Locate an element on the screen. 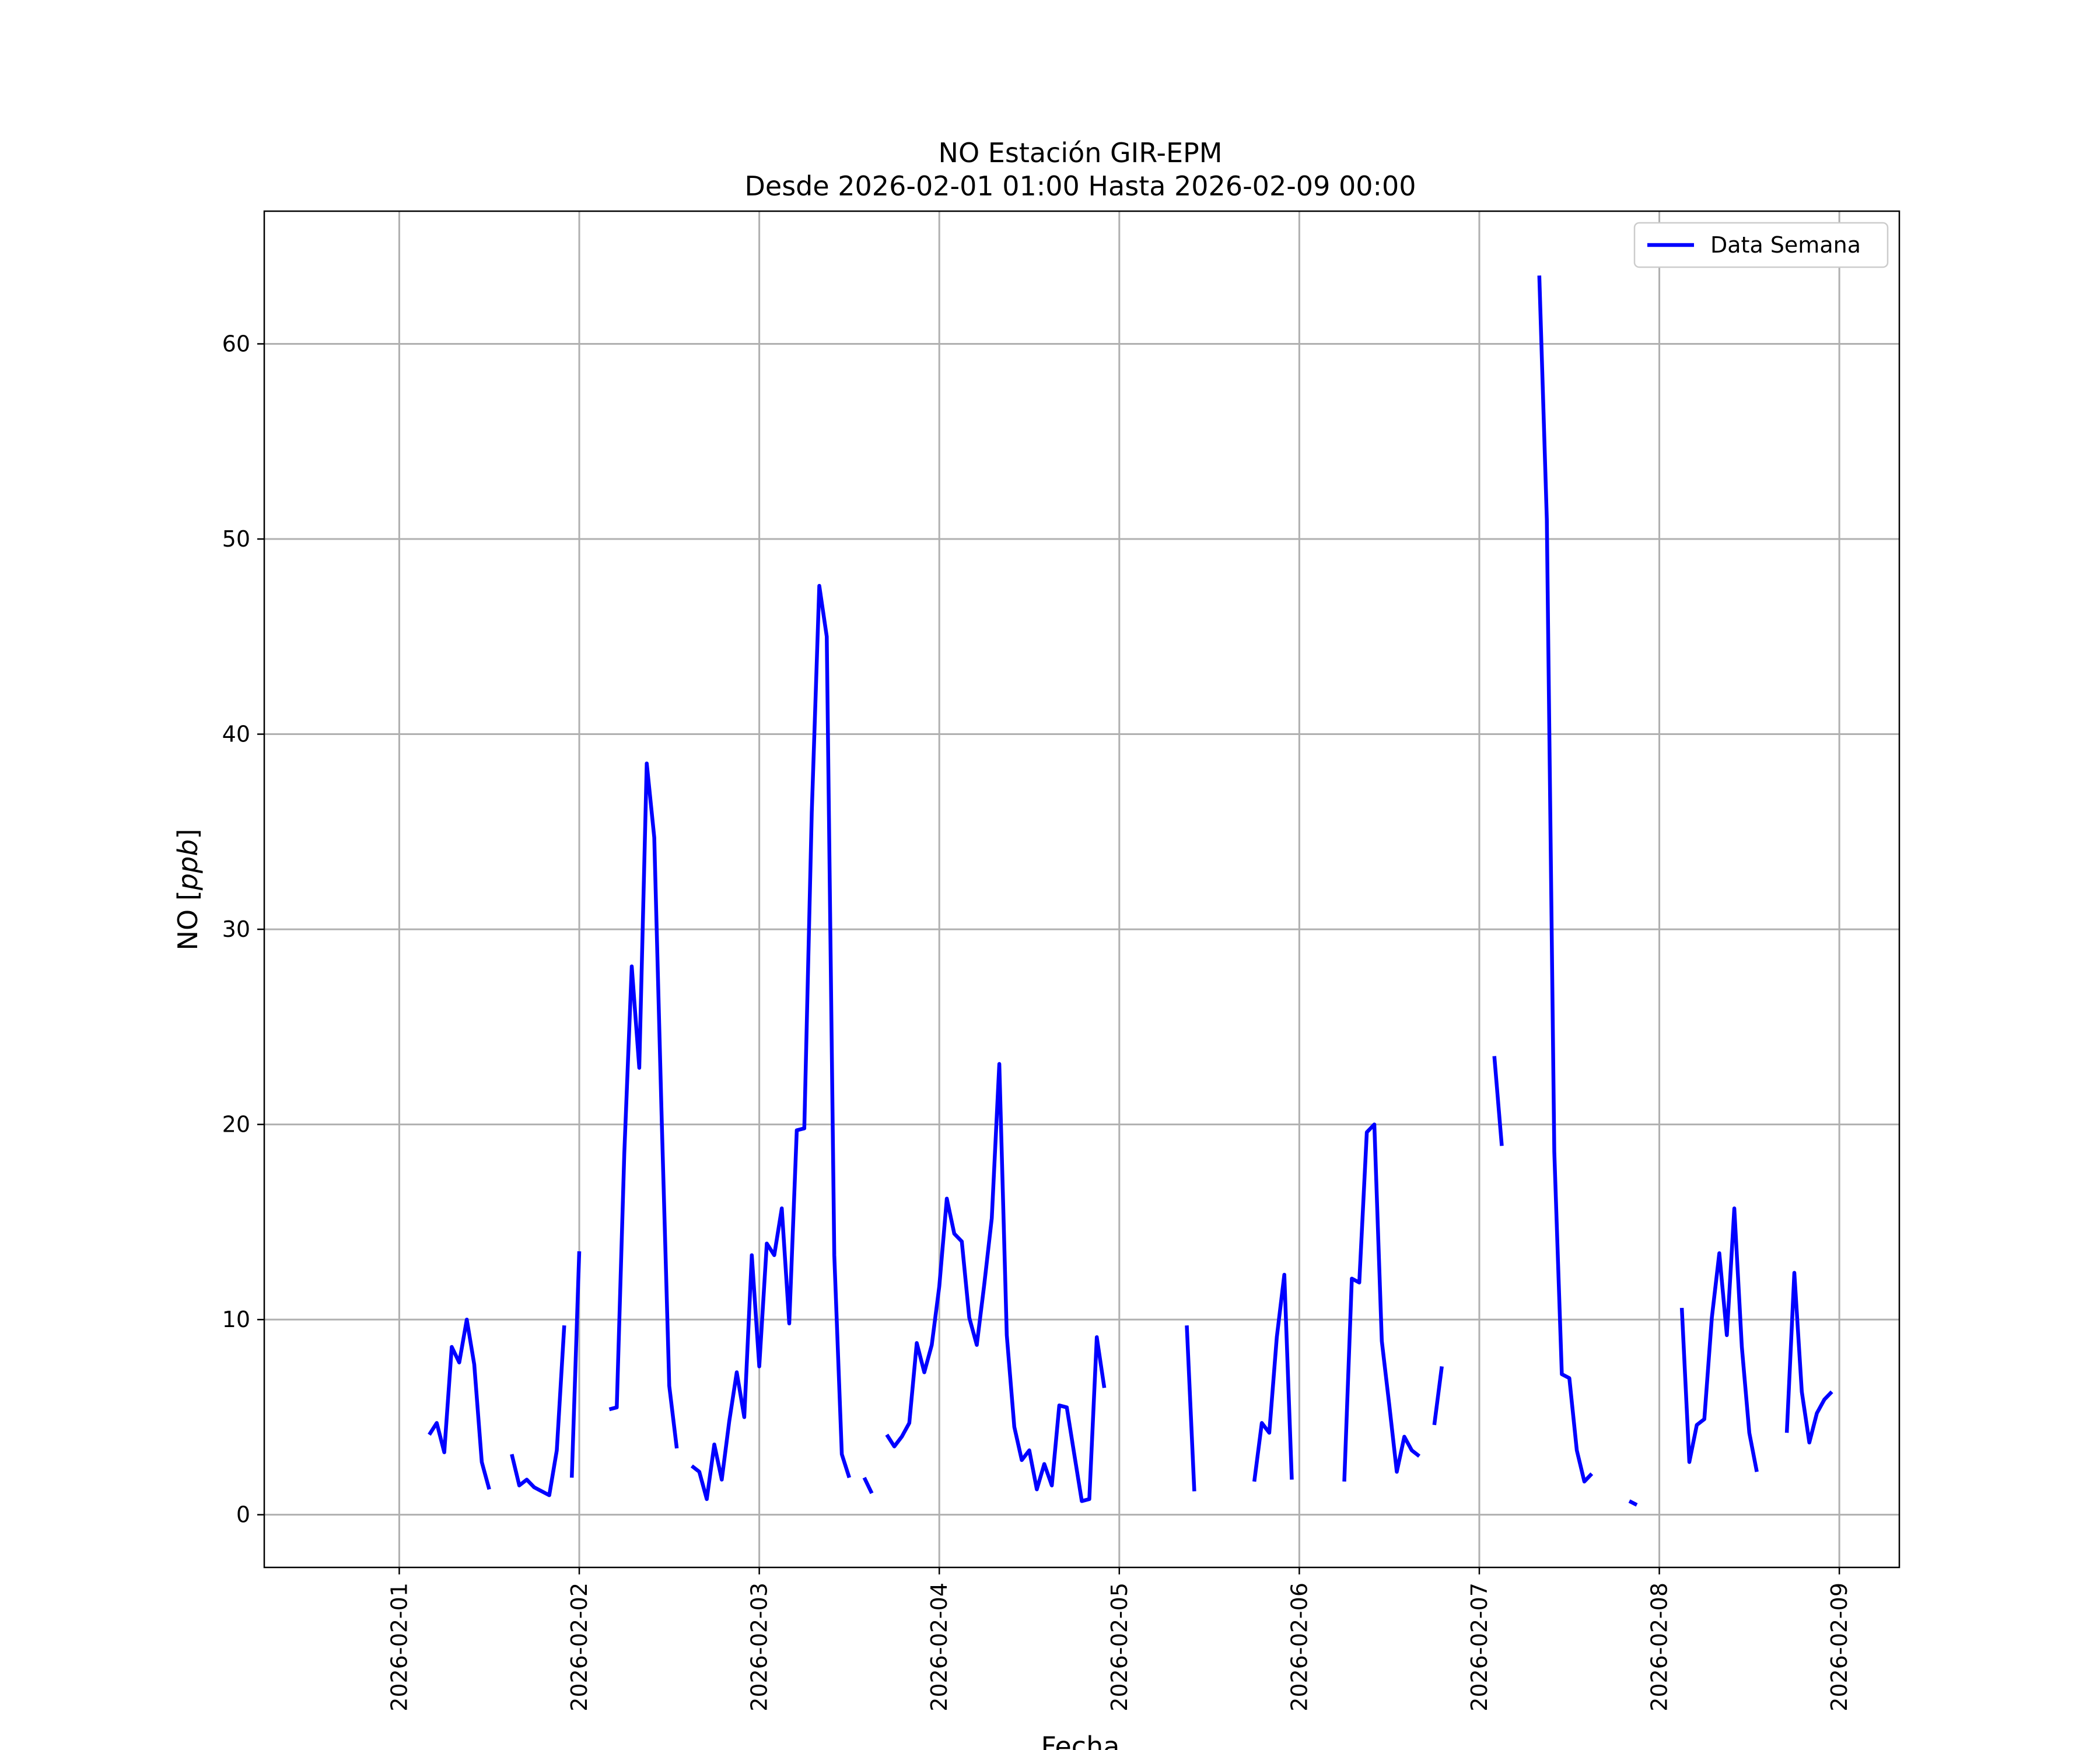  chart-title: NO Estación GIR-EPM is located at coordinates (1081, 153).